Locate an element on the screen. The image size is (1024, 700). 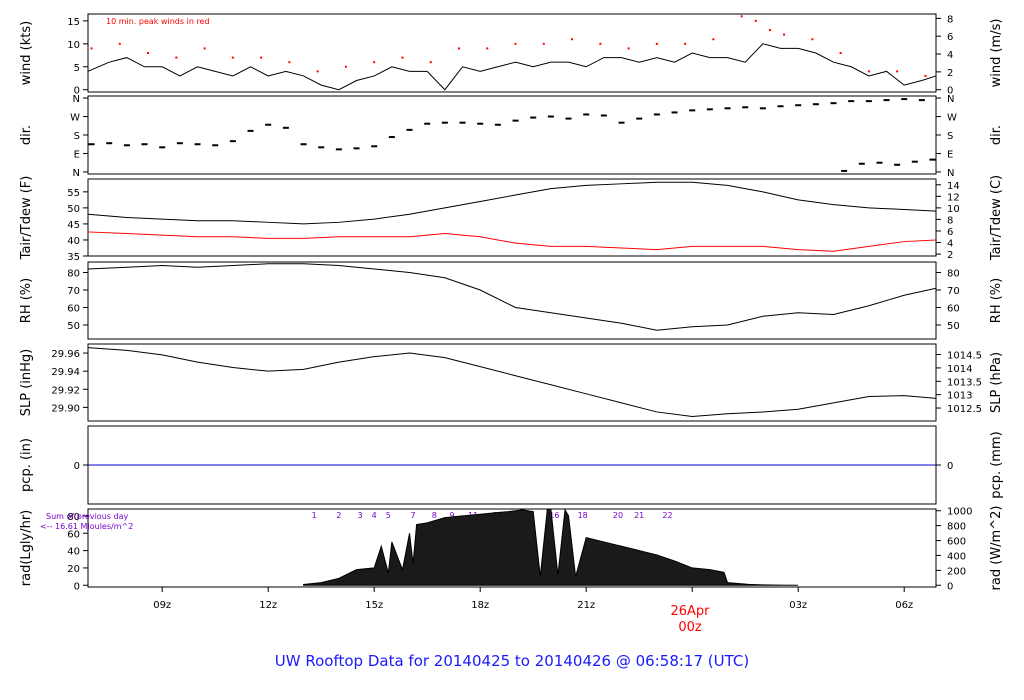
y-tick-right-label: 1000 is located at coordinates (959, 512).